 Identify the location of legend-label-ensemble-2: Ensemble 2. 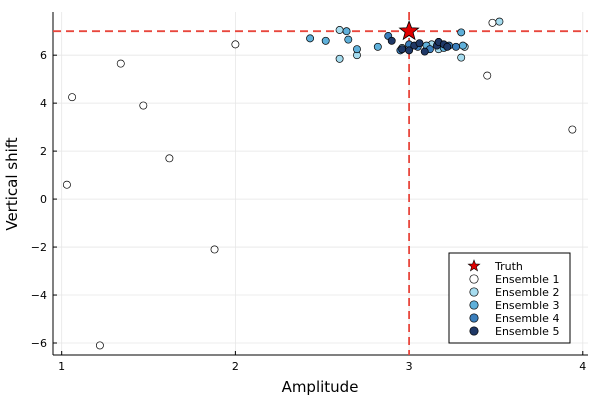
(527, 292).